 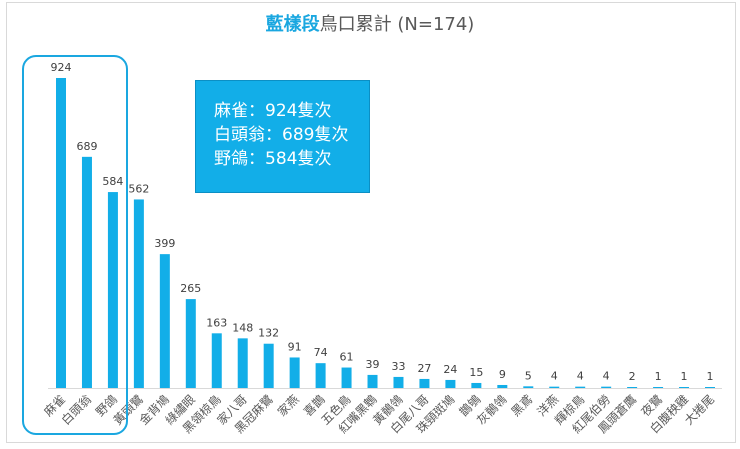 I want to click on data-label: 163, so click(x=216, y=322).